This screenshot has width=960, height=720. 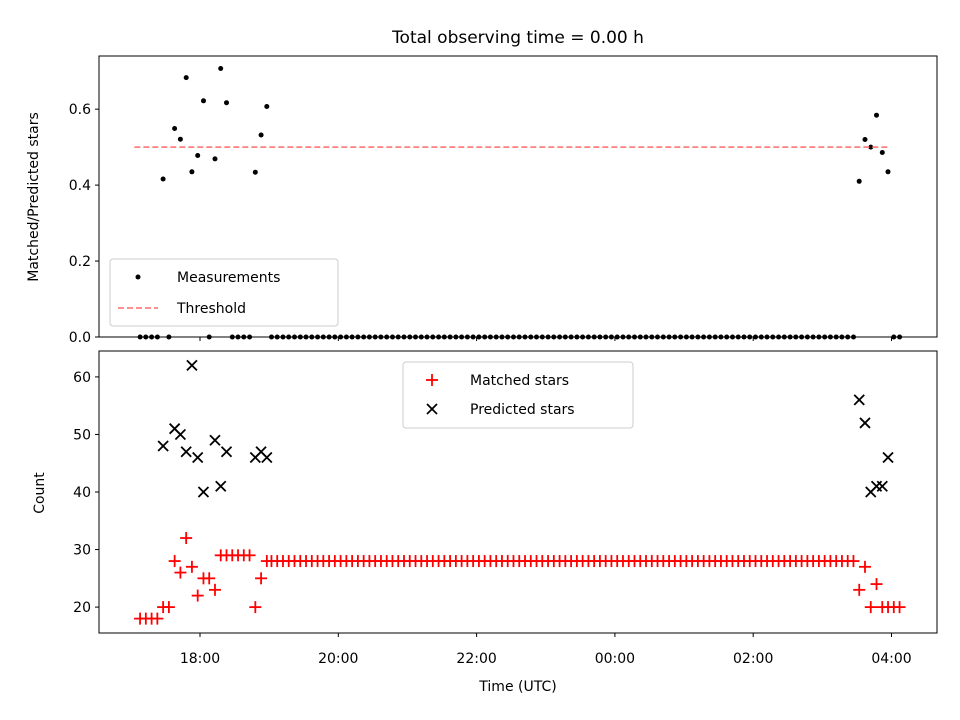 What do you see at coordinates (80, 338) in the screenshot?
I see `top-y-tick-label: 0.0` at bounding box center [80, 338].